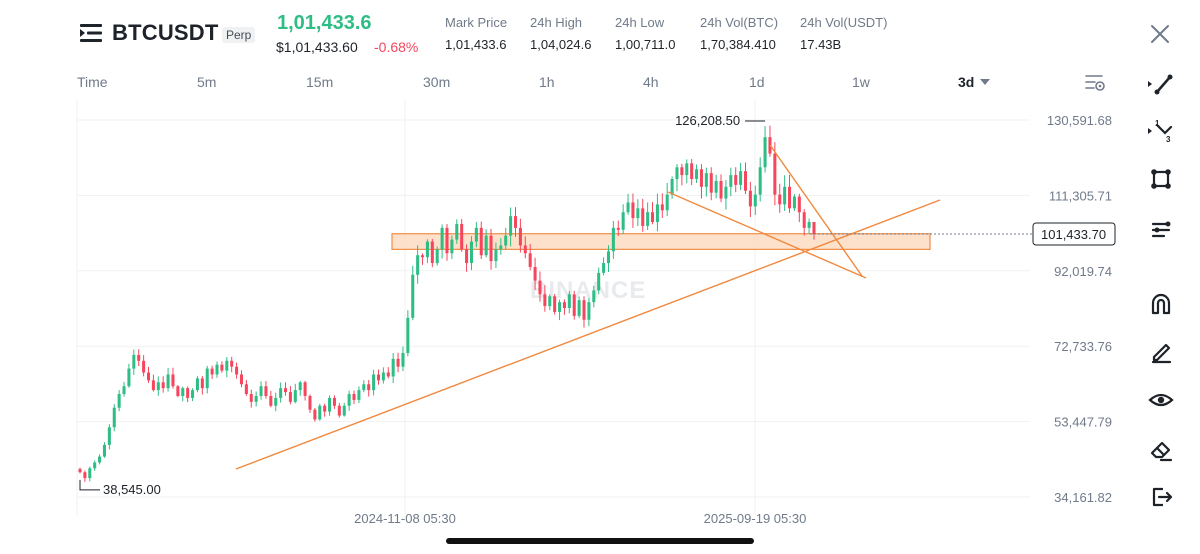  What do you see at coordinates (437, 82) in the screenshot?
I see `tab-30m: 30m` at bounding box center [437, 82].